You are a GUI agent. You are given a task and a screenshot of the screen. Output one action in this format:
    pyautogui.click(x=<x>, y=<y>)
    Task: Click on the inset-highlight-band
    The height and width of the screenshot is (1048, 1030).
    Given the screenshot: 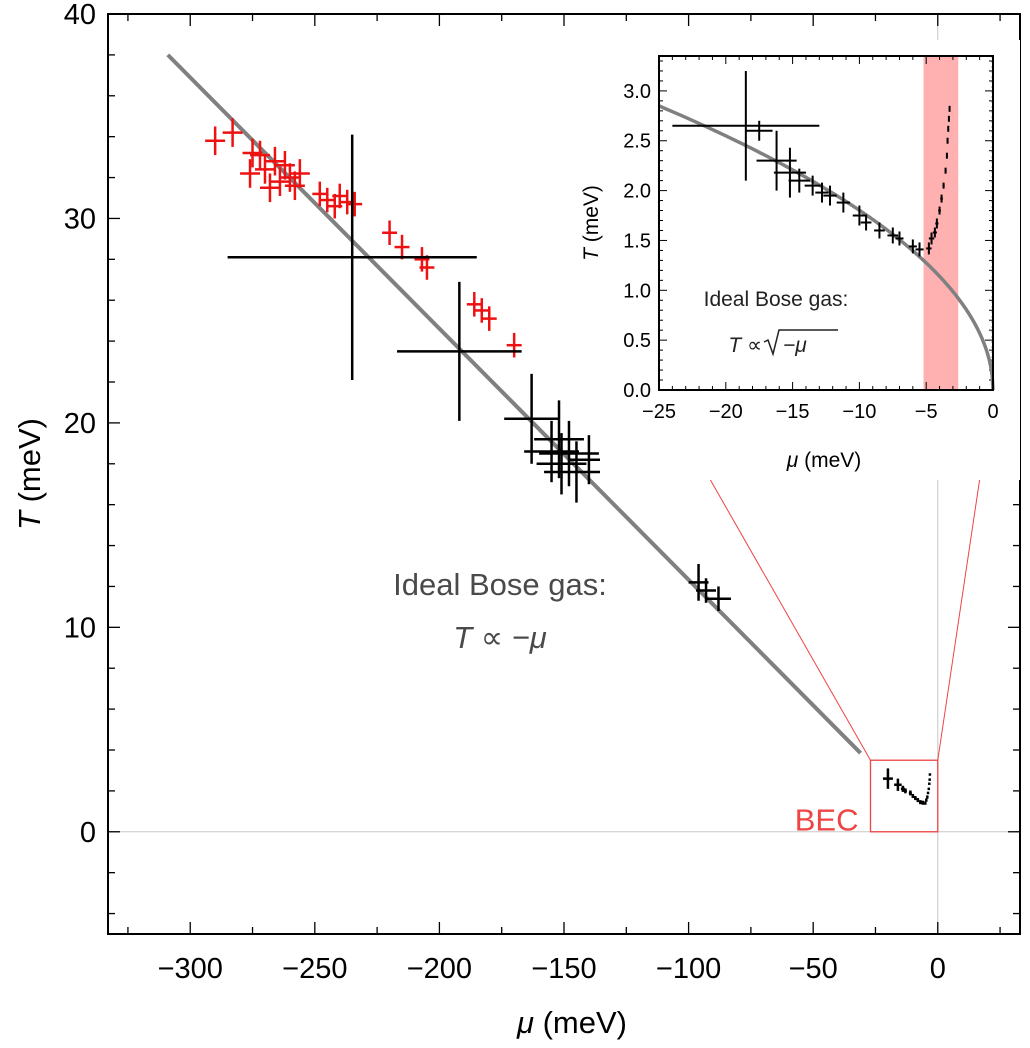 What is the action you would take?
    pyautogui.click(x=941, y=223)
    